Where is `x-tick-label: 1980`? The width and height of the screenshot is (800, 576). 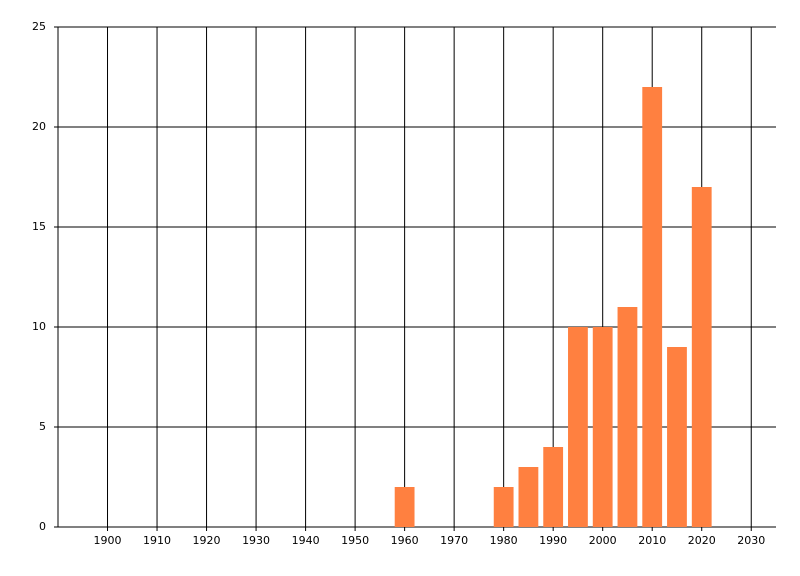 x-tick-label: 1980 is located at coordinates (504, 540).